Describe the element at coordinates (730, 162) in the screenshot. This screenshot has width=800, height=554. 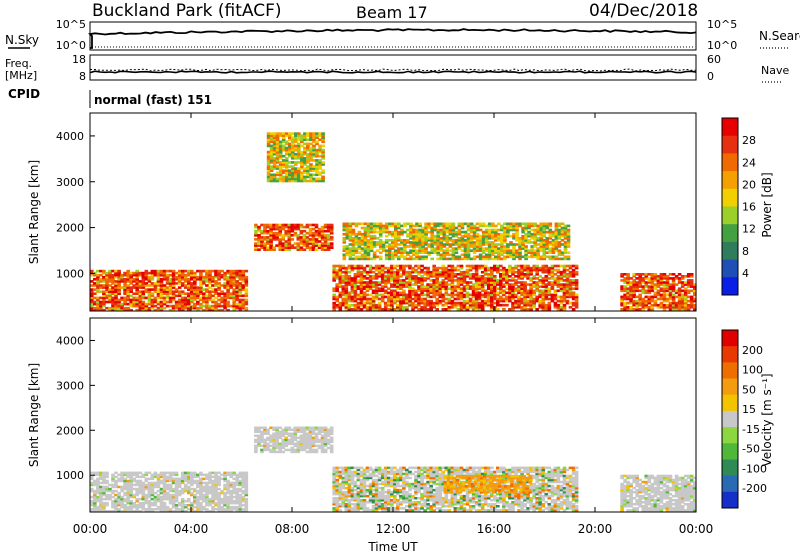
I see `colorbar-swatch` at that location.